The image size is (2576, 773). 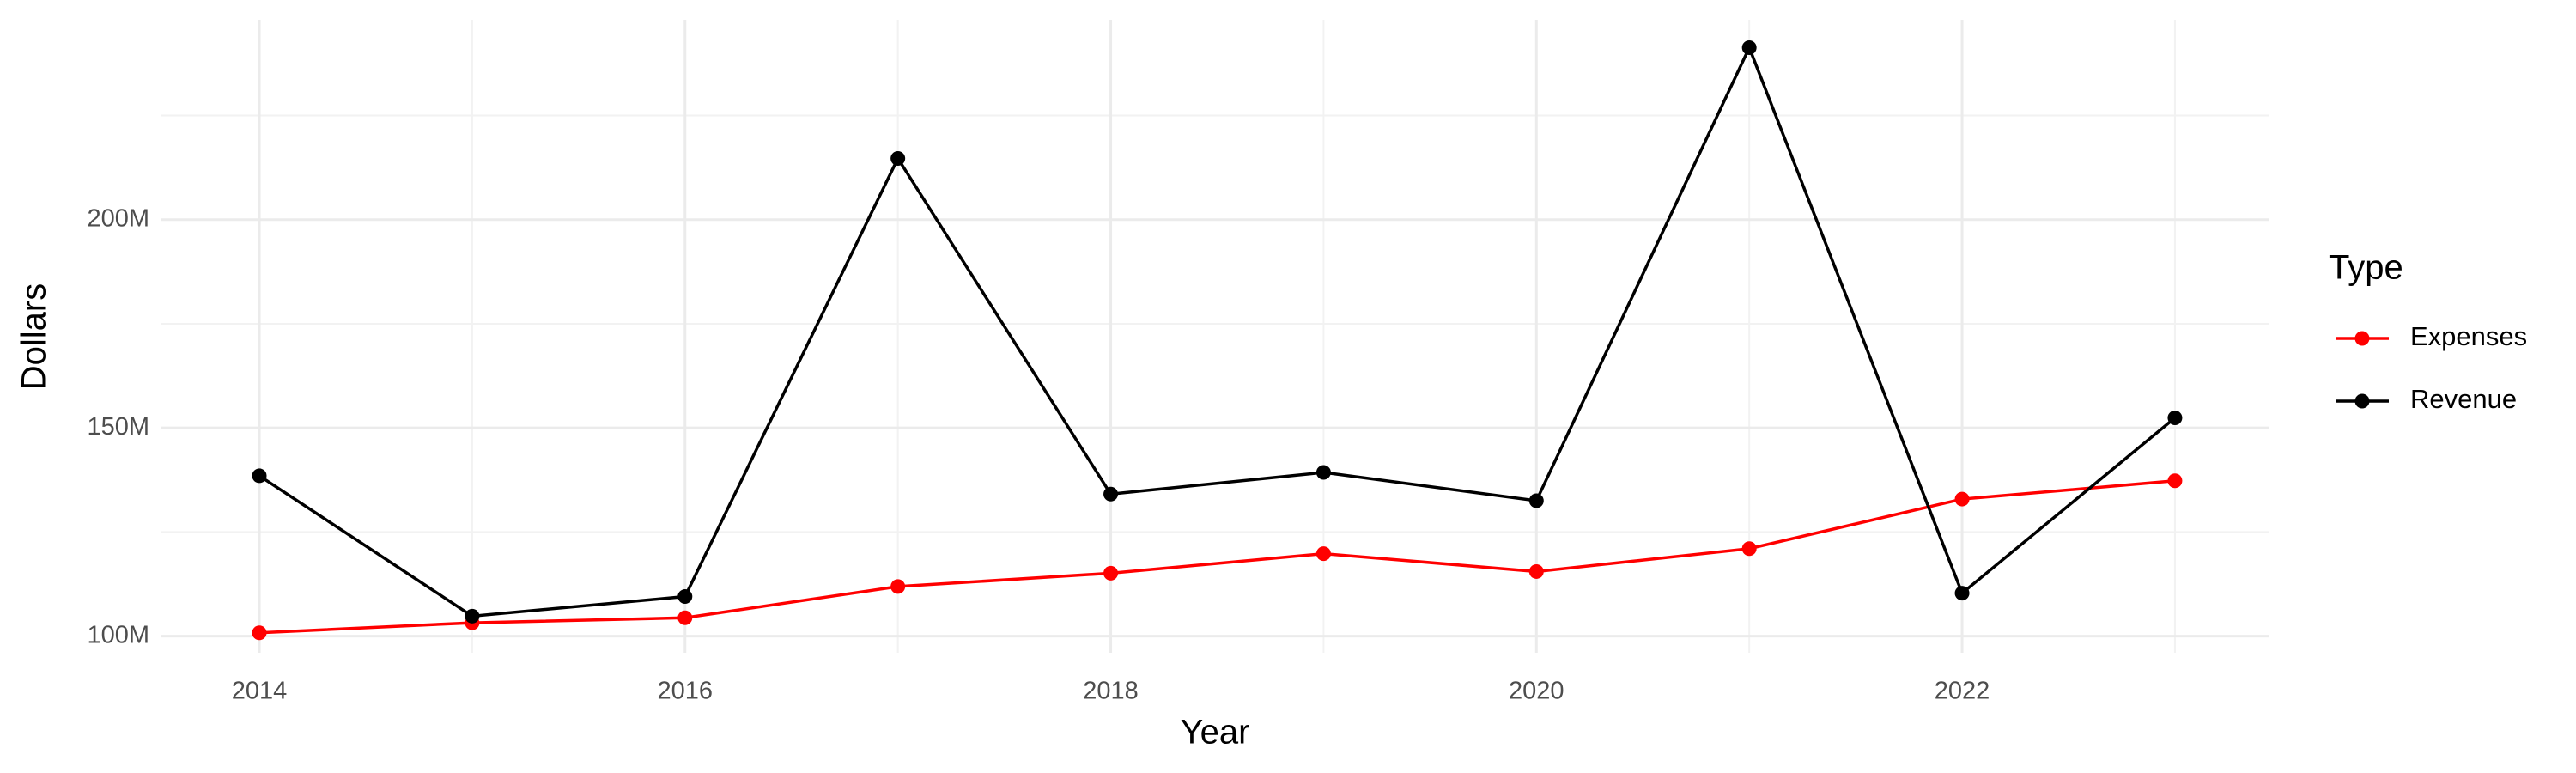 What do you see at coordinates (118, 427) in the screenshot?
I see `y-tick-label: 150M` at bounding box center [118, 427].